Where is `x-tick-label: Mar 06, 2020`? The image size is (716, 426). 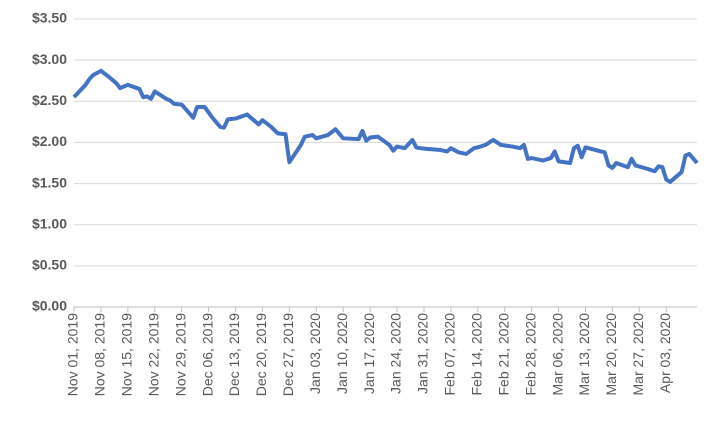 x-tick-label: Mar 06, 2020 is located at coordinates (557, 354).